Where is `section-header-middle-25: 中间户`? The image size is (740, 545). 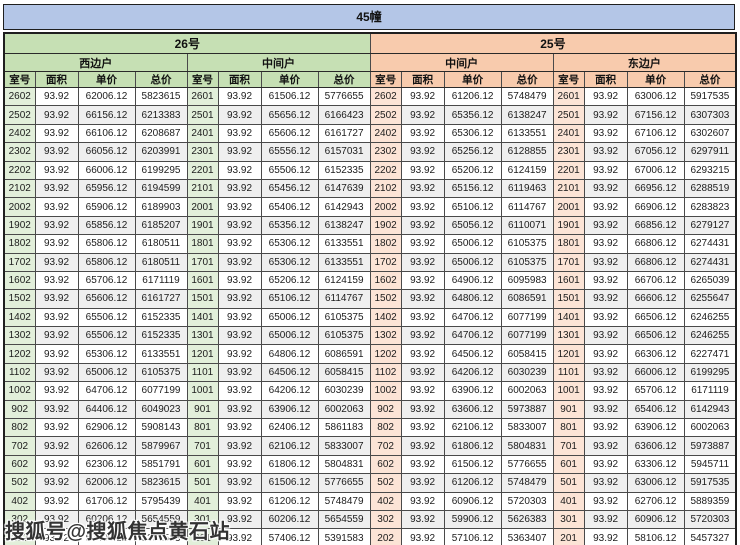 section-header-middle-25: 中间户 is located at coordinates (461, 62).